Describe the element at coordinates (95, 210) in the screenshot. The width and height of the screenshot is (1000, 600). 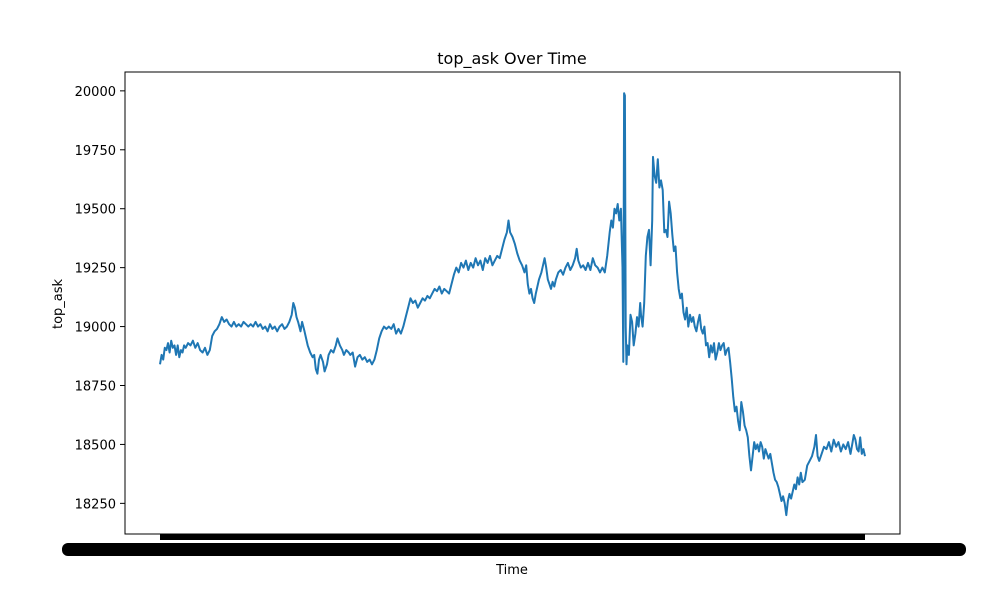
I see `y-tick-label: 19500` at that location.